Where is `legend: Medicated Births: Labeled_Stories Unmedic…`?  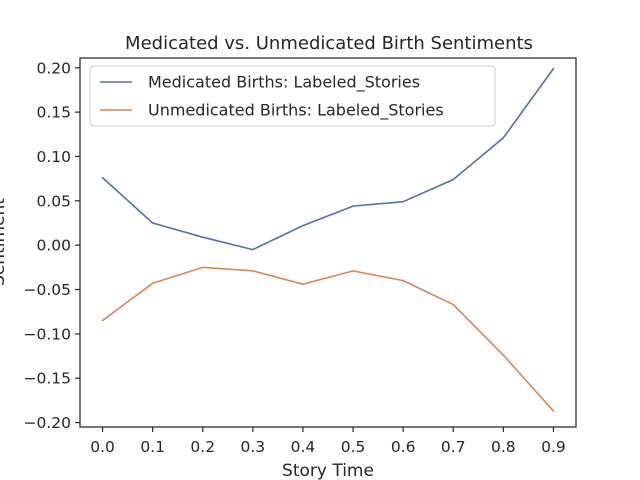
legend: Medicated Births: Labeled_Stories Unmedic… is located at coordinates (292, 96).